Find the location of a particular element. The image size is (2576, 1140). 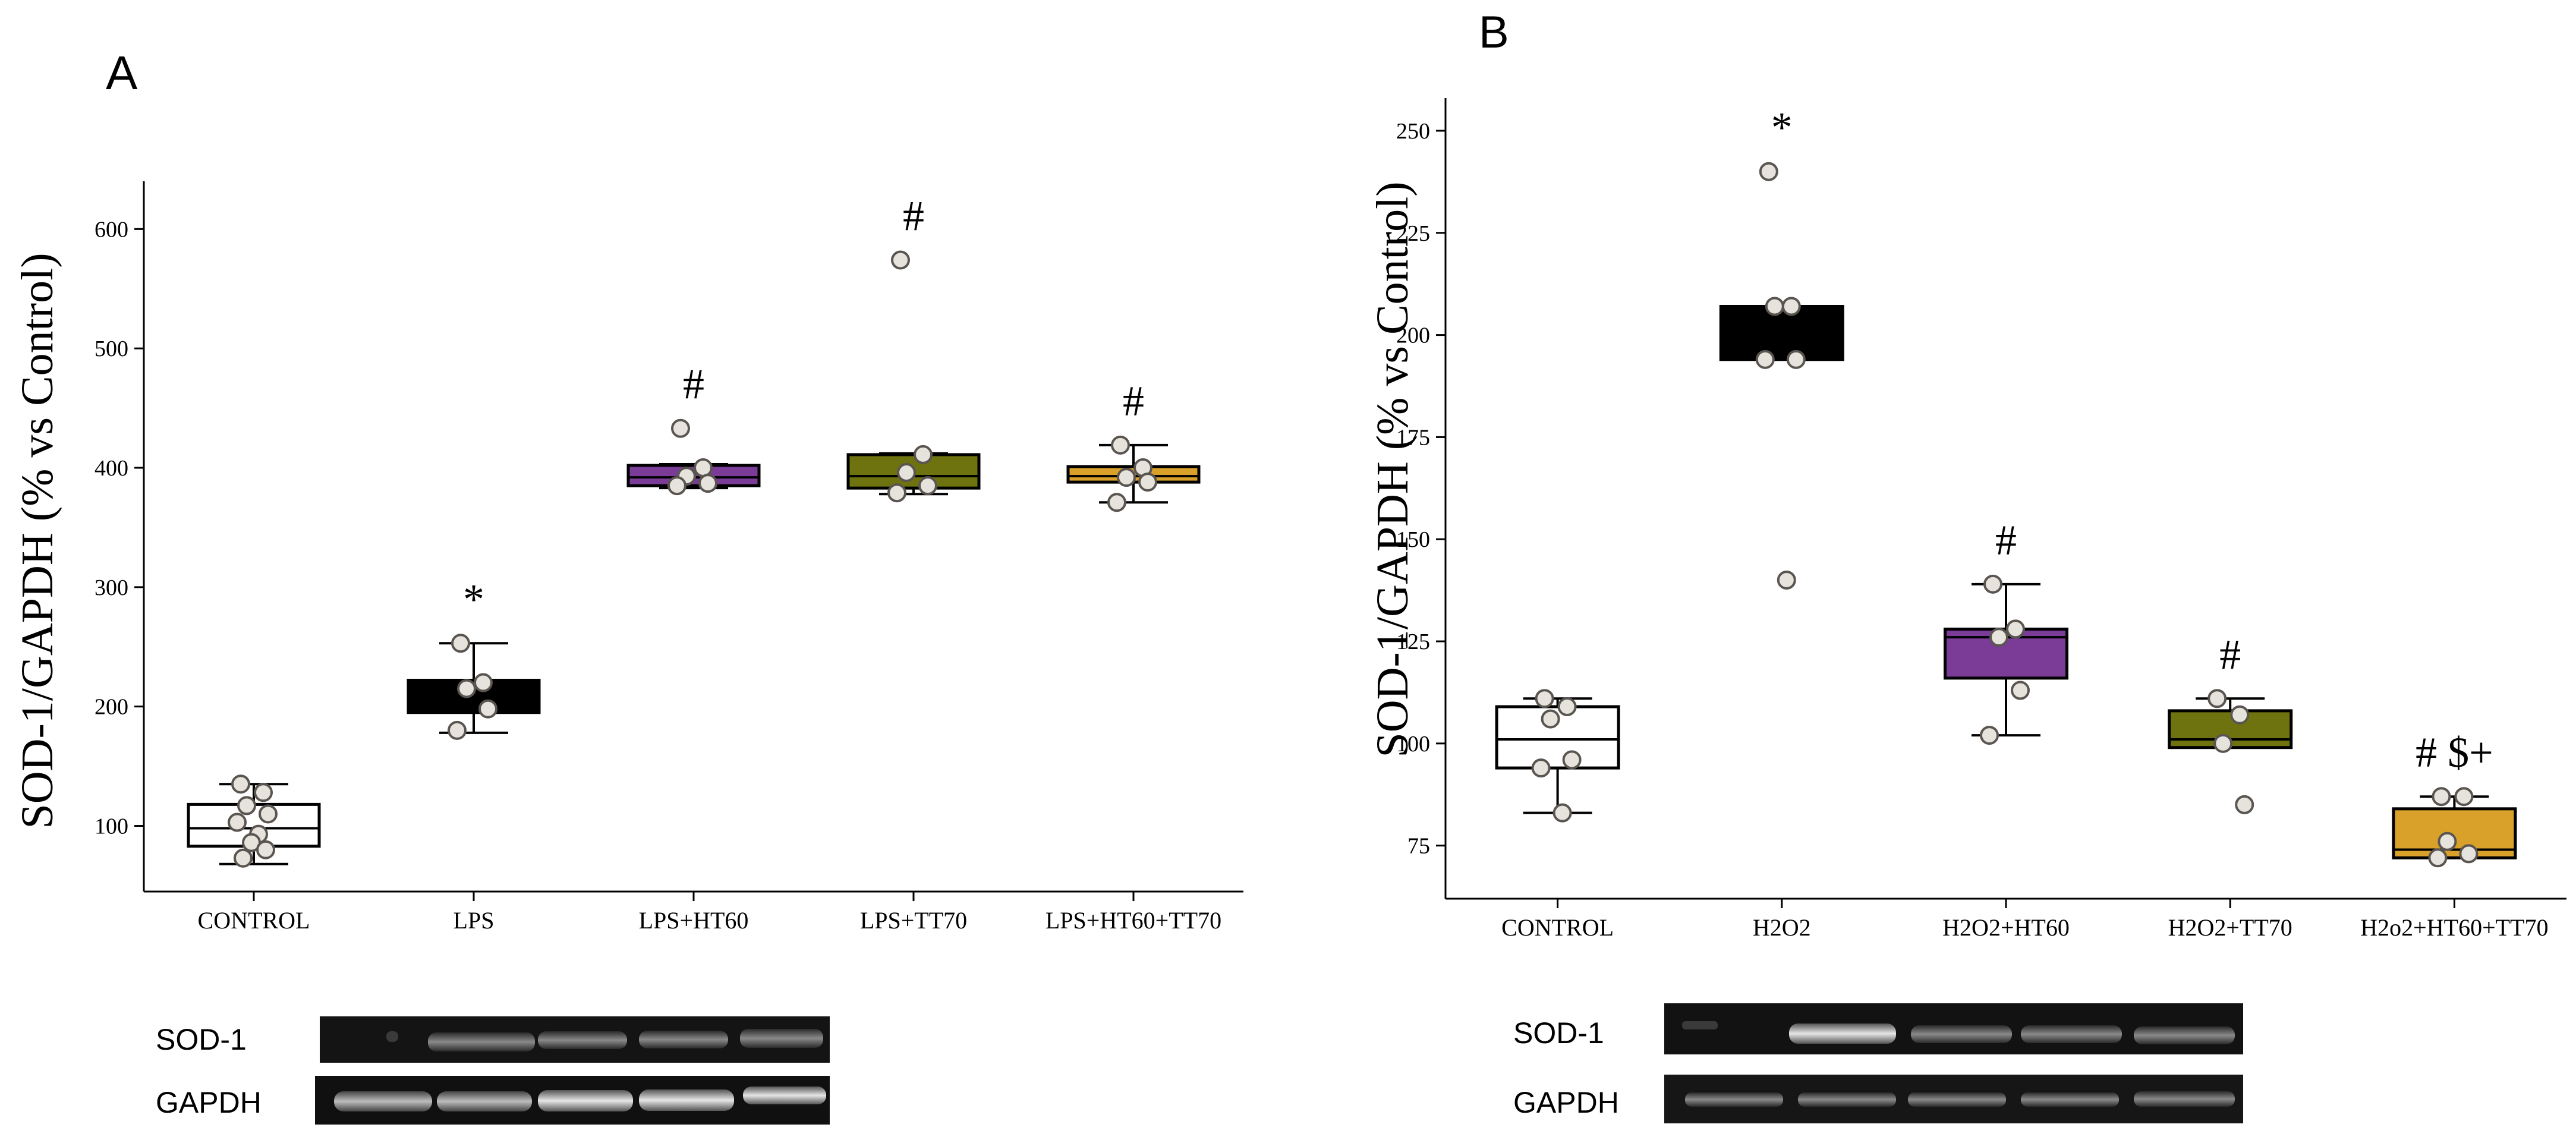

panel-a-label: A is located at coordinates (122, 72).